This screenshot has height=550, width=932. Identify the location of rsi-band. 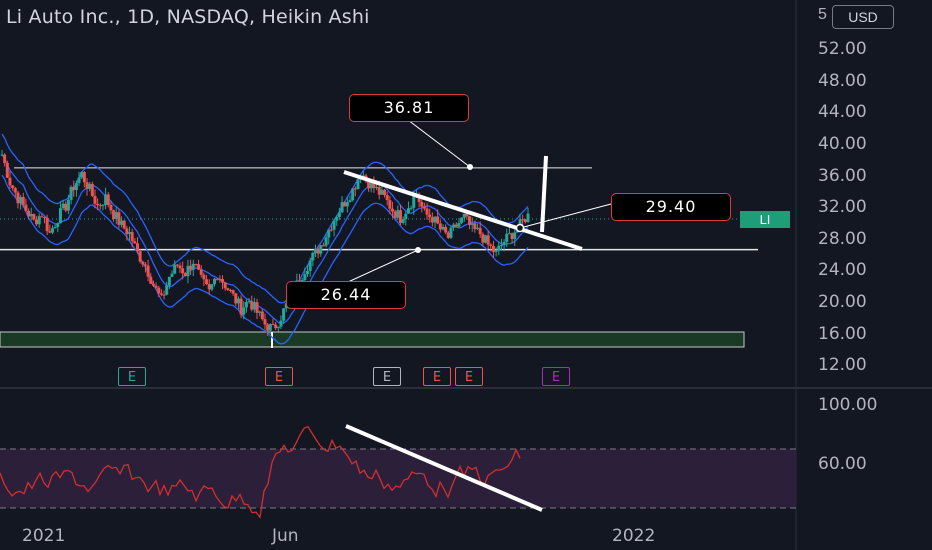
(398, 478).